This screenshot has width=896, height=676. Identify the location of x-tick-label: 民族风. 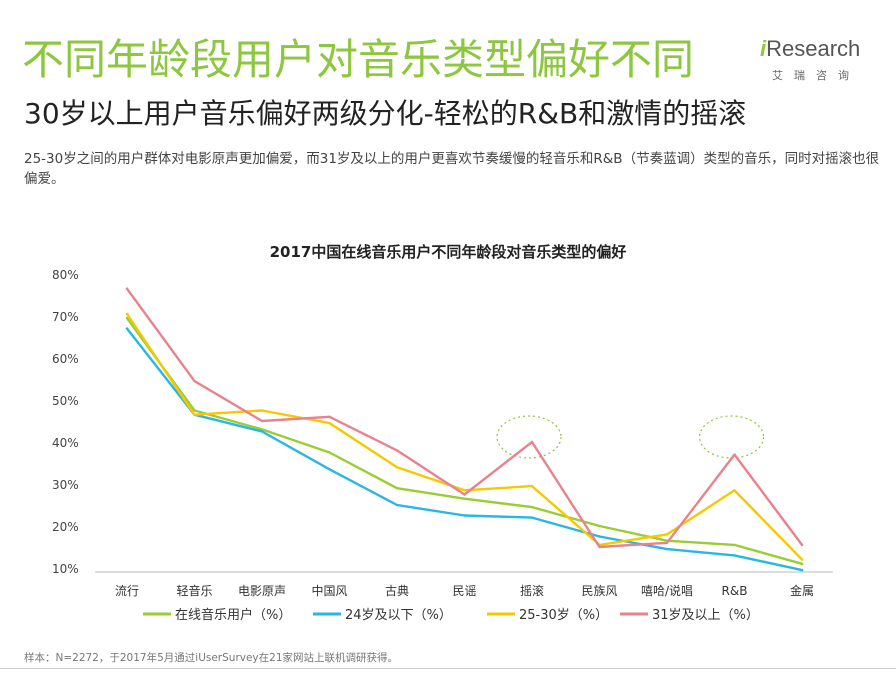
(599, 591).